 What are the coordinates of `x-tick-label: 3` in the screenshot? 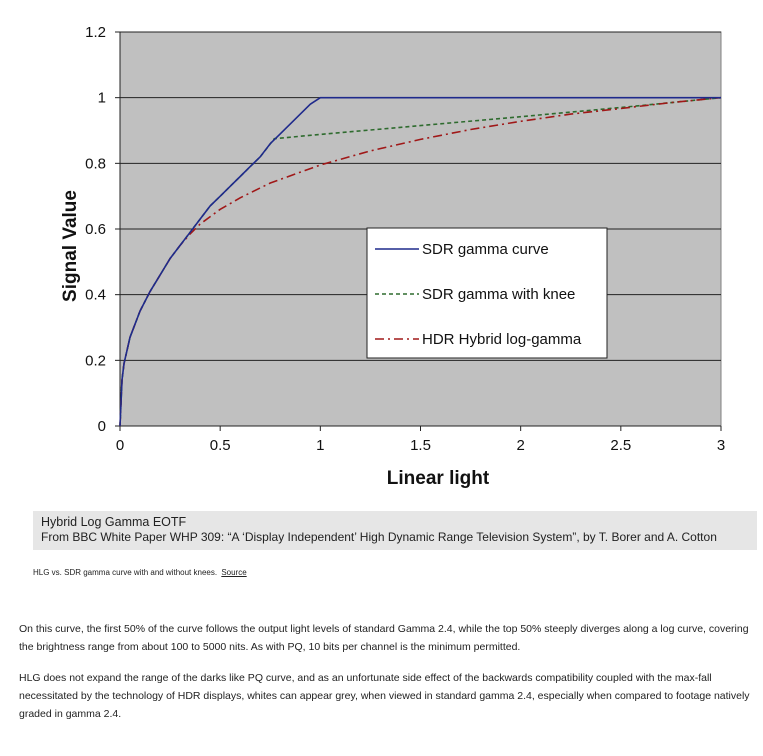 It's located at (721, 445).